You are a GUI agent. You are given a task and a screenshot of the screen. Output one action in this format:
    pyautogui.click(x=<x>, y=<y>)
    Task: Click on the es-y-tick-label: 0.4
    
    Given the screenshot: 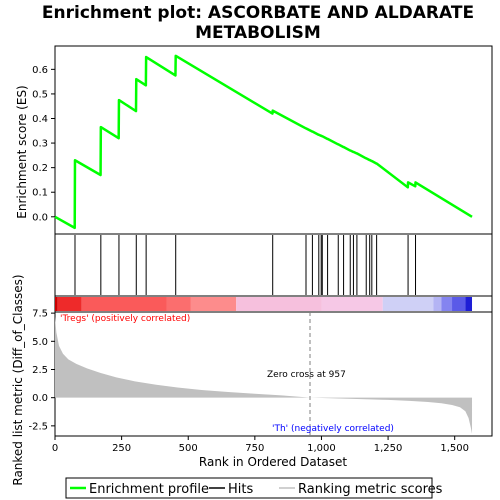 What is the action you would take?
    pyautogui.click(x=40, y=119)
    